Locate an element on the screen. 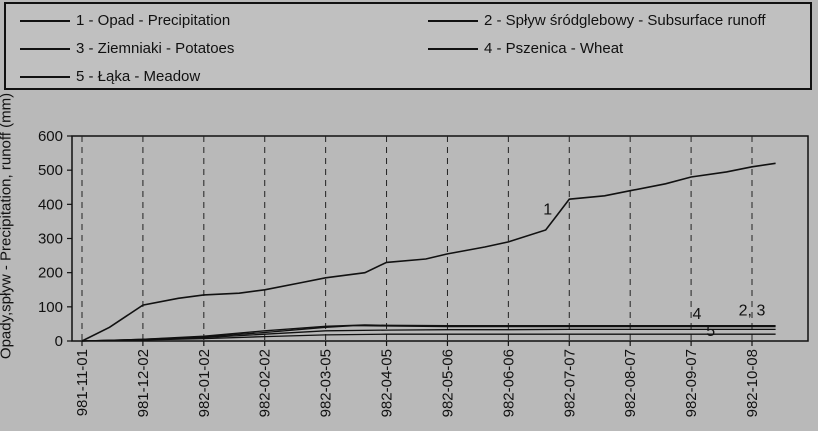 This screenshot has width=818, height=431. legend-entry-precipitation: 1 - Opad - Precipitation is located at coordinates (125, 20).